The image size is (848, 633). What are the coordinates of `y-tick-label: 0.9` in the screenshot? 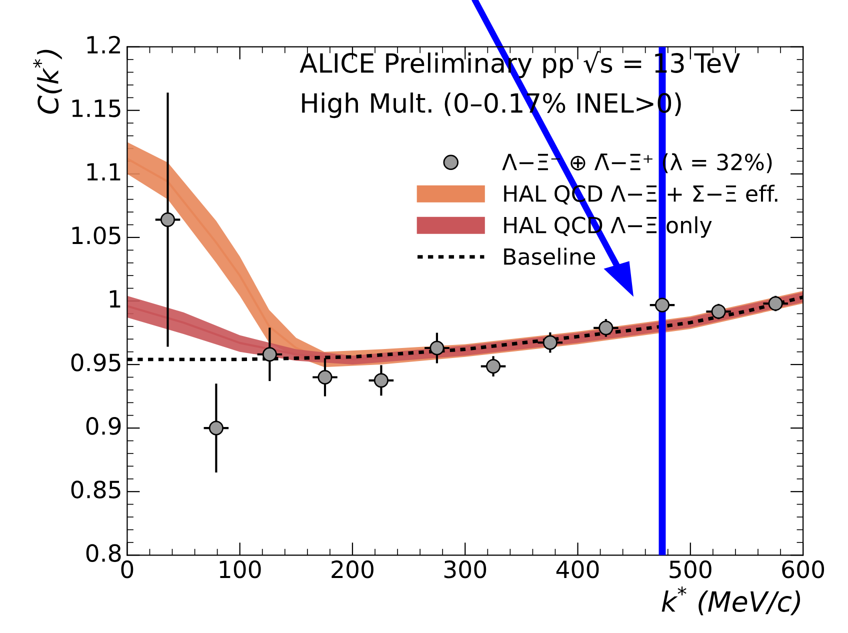 It's located at (103, 426).